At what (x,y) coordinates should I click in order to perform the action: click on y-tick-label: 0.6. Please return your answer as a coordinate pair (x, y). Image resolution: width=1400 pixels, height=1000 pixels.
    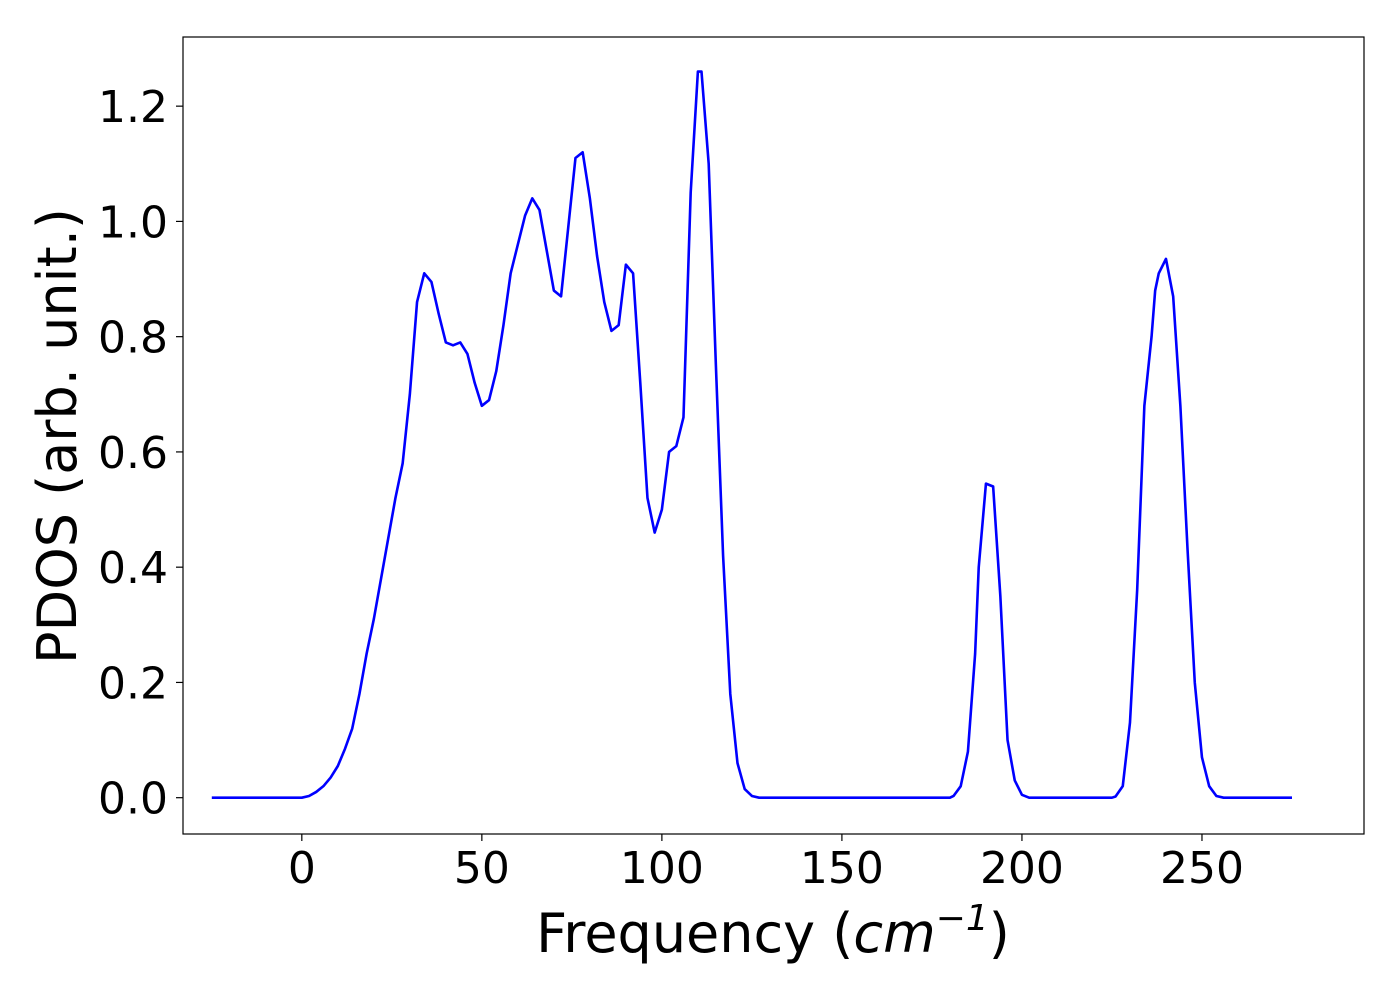
    Looking at the image, I should click on (133, 453).